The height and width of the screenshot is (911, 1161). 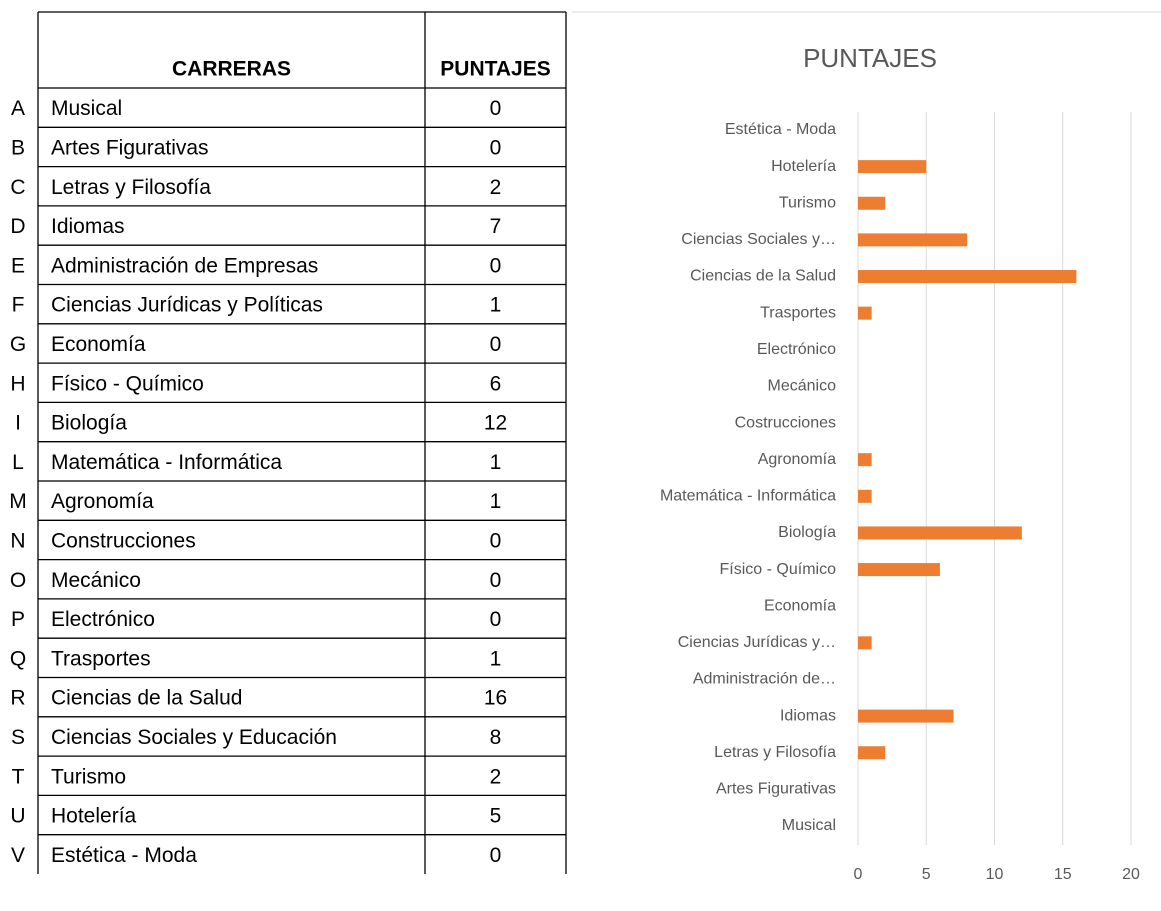 What do you see at coordinates (18, 305) in the screenshot?
I see `row-letter: F` at bounding box center [18, 305].